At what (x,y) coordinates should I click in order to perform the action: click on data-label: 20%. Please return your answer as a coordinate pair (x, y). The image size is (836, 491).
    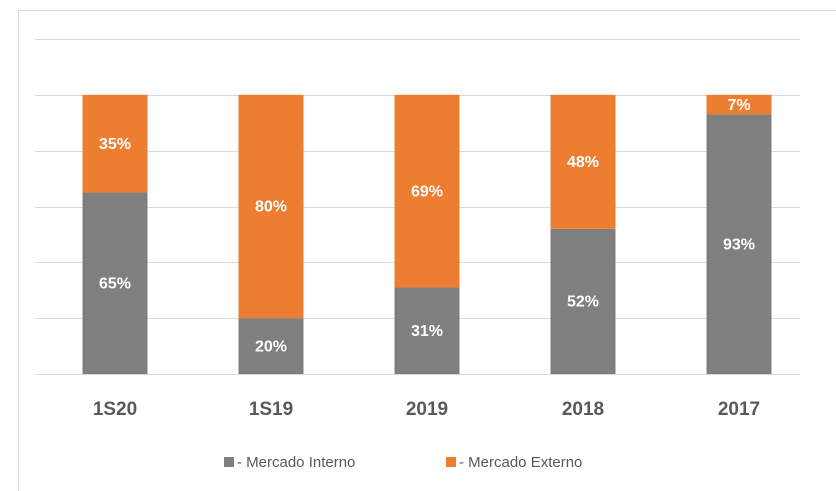
    Looking at the image, I should click on (271, 346).